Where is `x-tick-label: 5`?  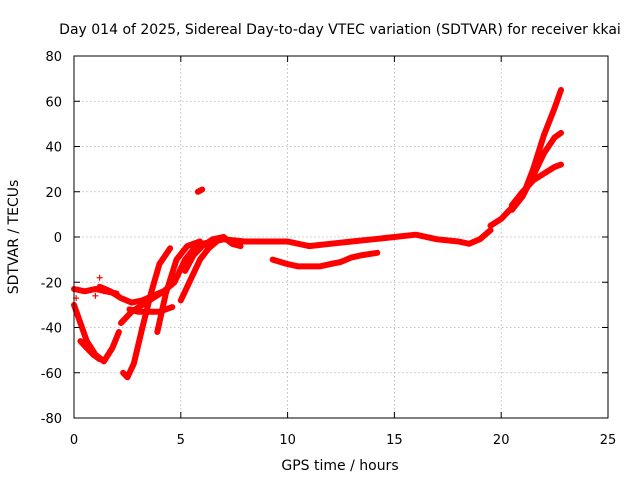
x-tick-label: 5 is located at coordinates (181, 440).